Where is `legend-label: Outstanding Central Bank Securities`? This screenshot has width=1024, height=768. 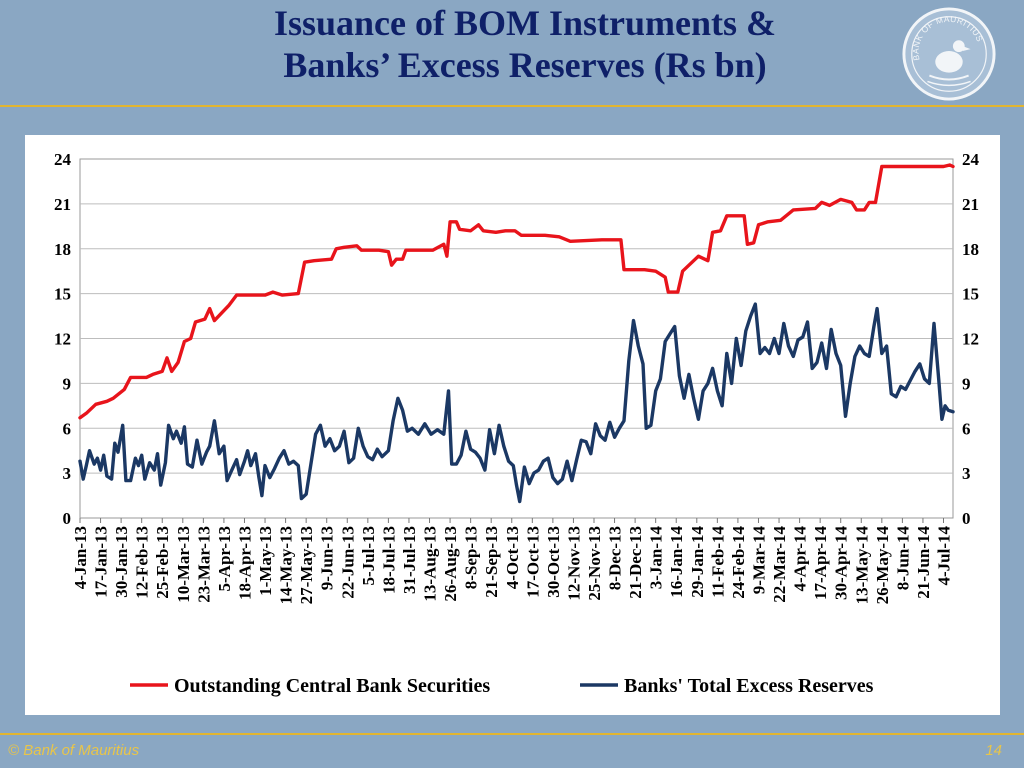
legend-label: Outstanding Central Bank Securities is located at coordinates (332, 686).